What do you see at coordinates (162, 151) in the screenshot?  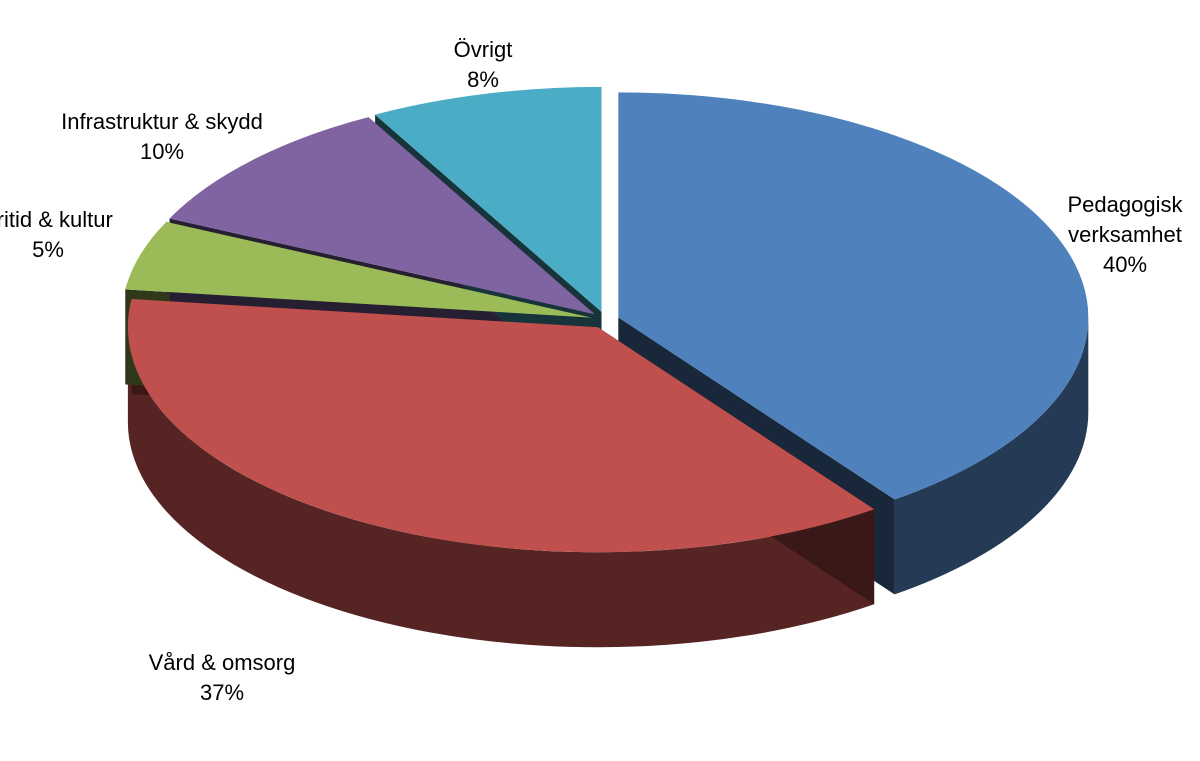 I see `value-label: 10%` at bounding box center [162, 151].